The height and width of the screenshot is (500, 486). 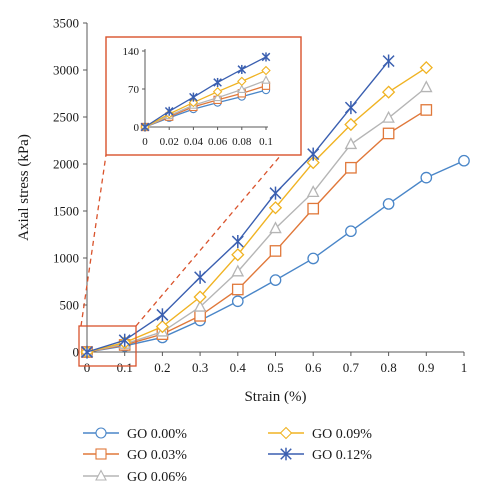 What do you see at coordinates (134, 90) in the screenshot?
I see `inset-y-tick-label: 70` at bounding box center [134, 90].